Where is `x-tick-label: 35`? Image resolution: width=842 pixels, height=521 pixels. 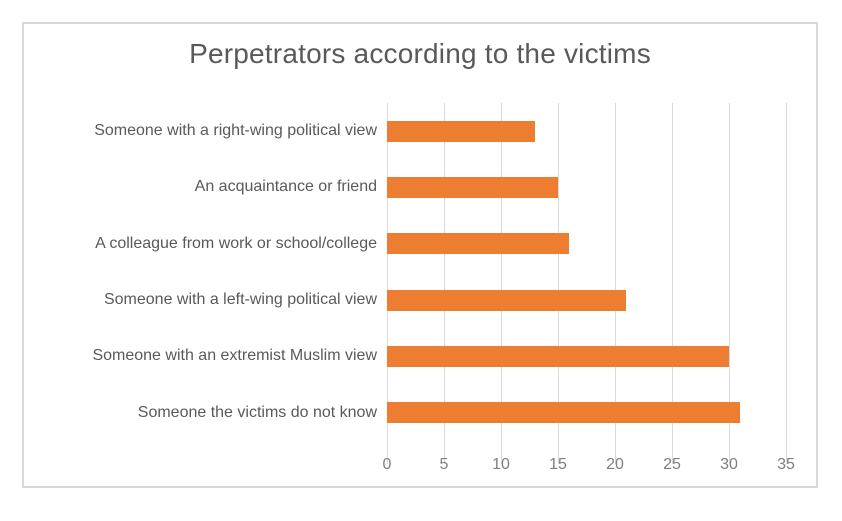 x-tick-label: 35 is located at coordinates (786, 464).